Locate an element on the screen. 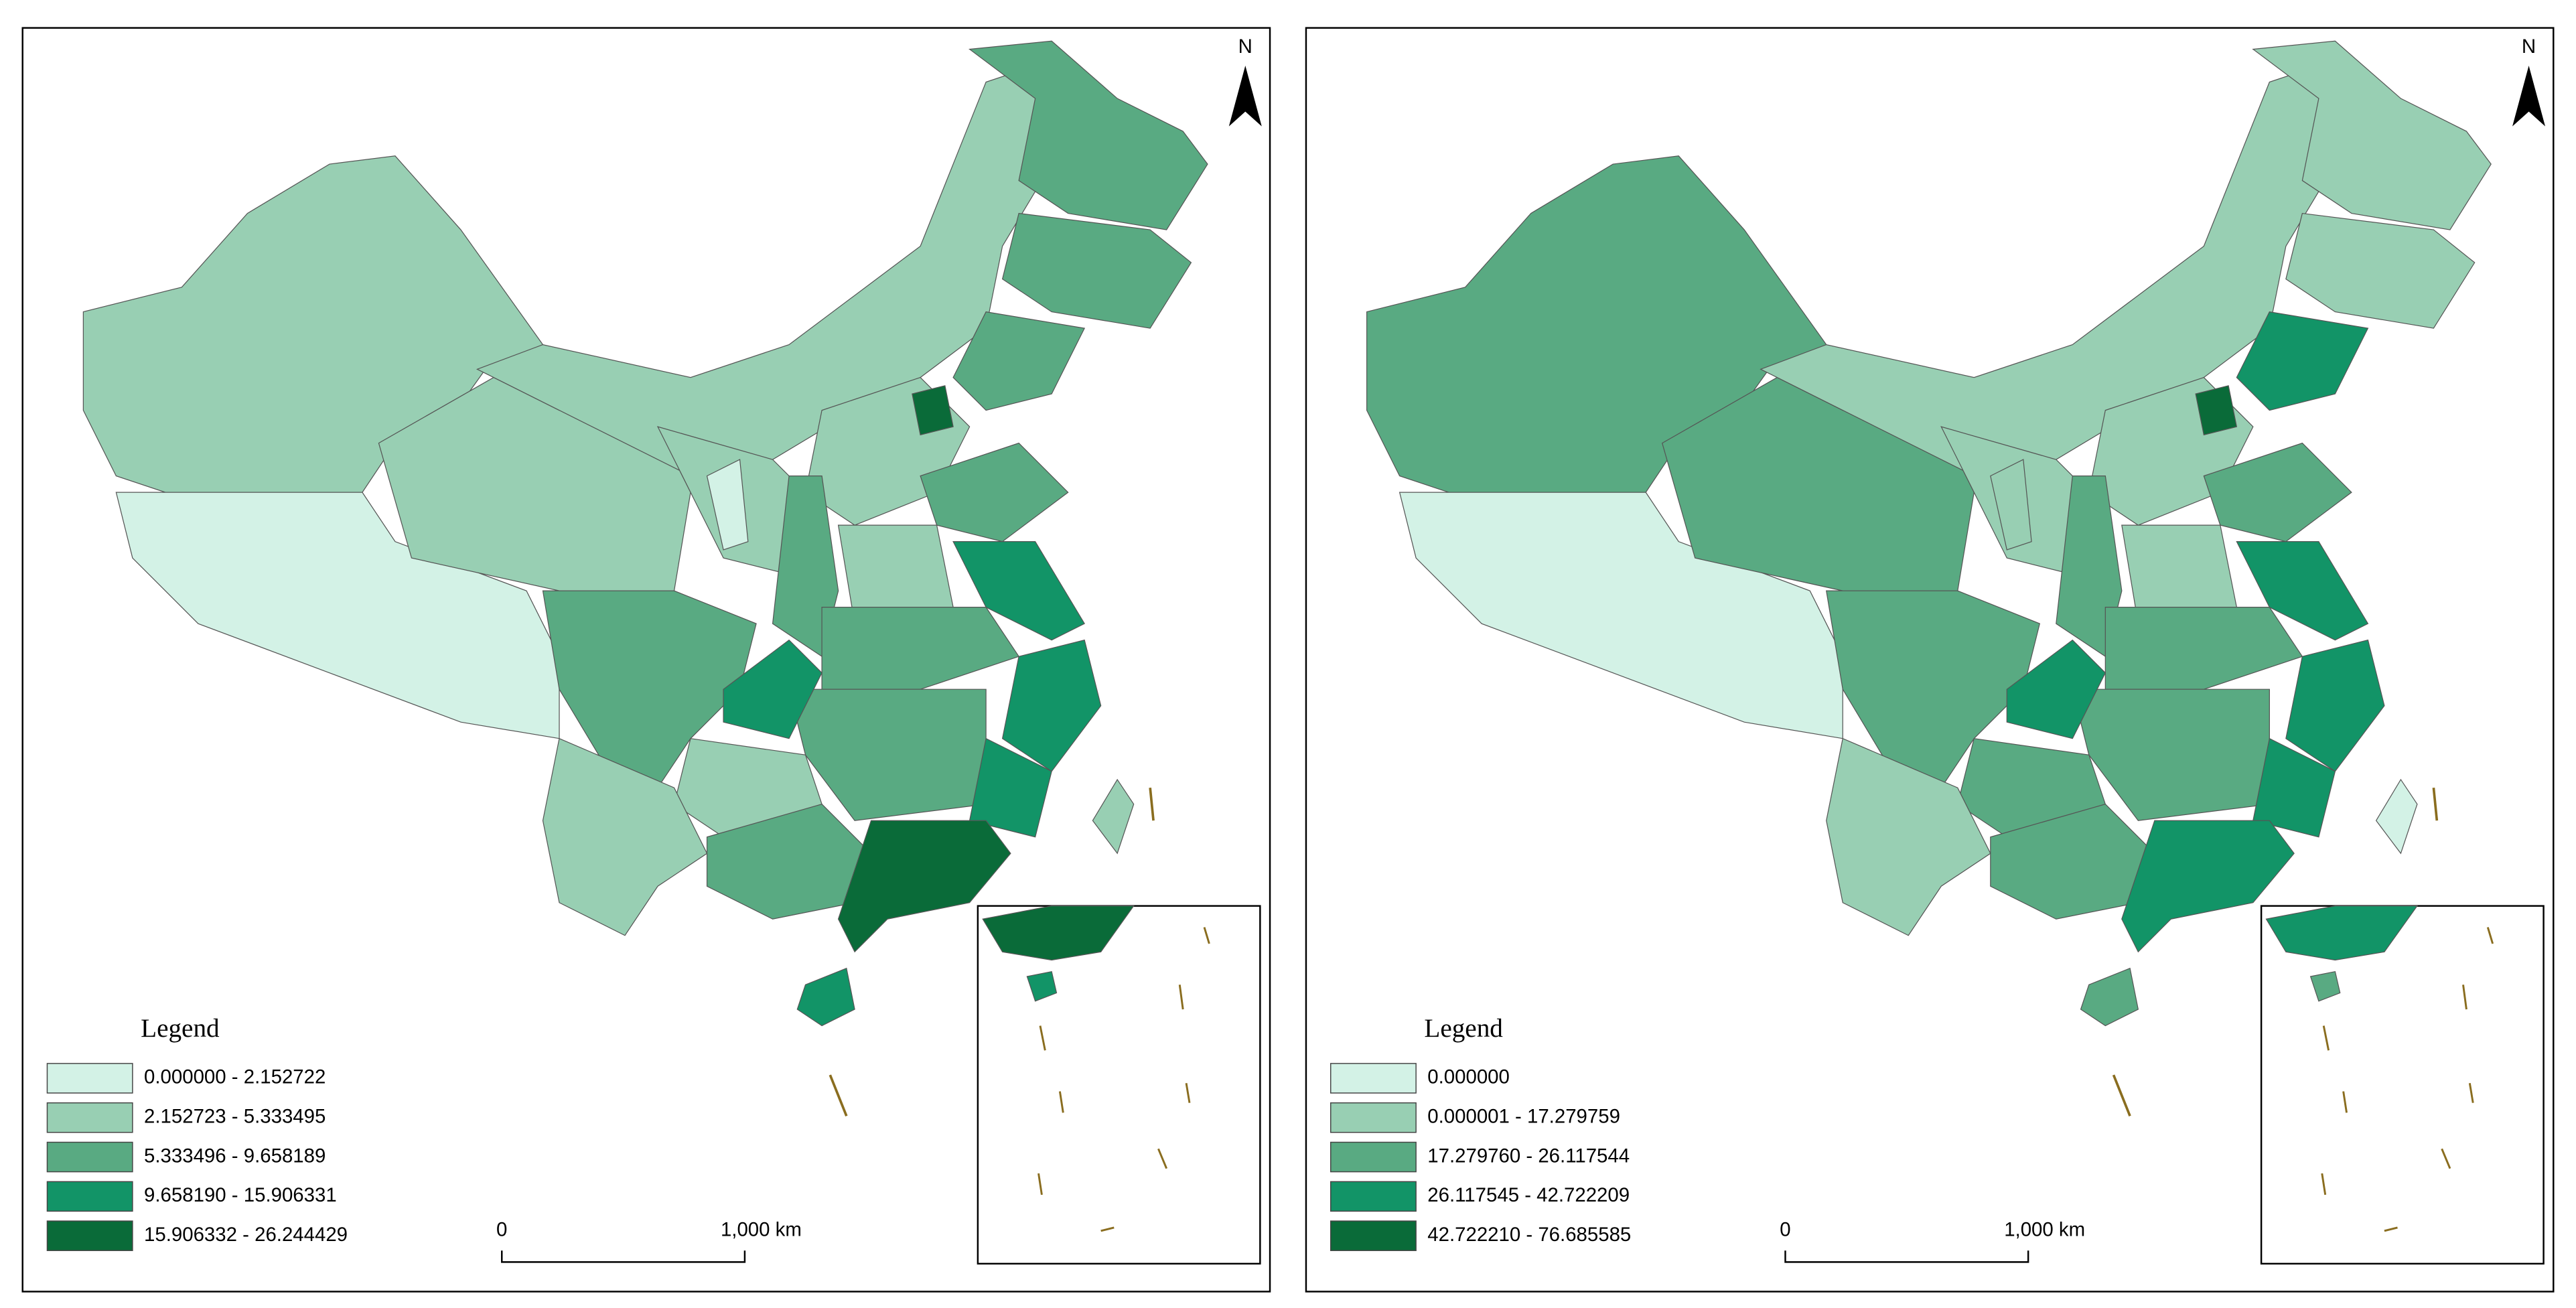 This screenshot has height=1308, width=2576. legend-label: 26.117545 - 42.722209 is located at coordinates (1528, 1195).